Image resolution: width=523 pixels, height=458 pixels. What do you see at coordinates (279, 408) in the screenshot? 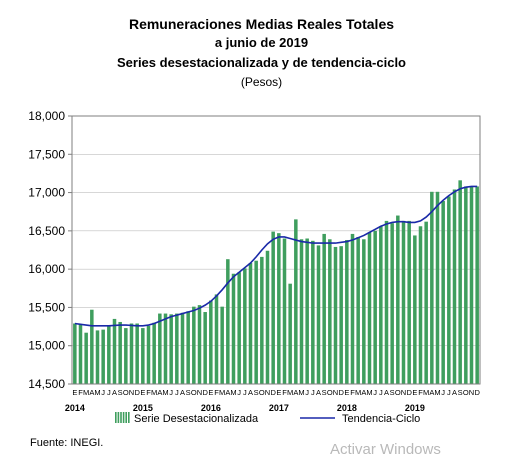
I see `year-label: 2017` at bounding box center [279, 408].